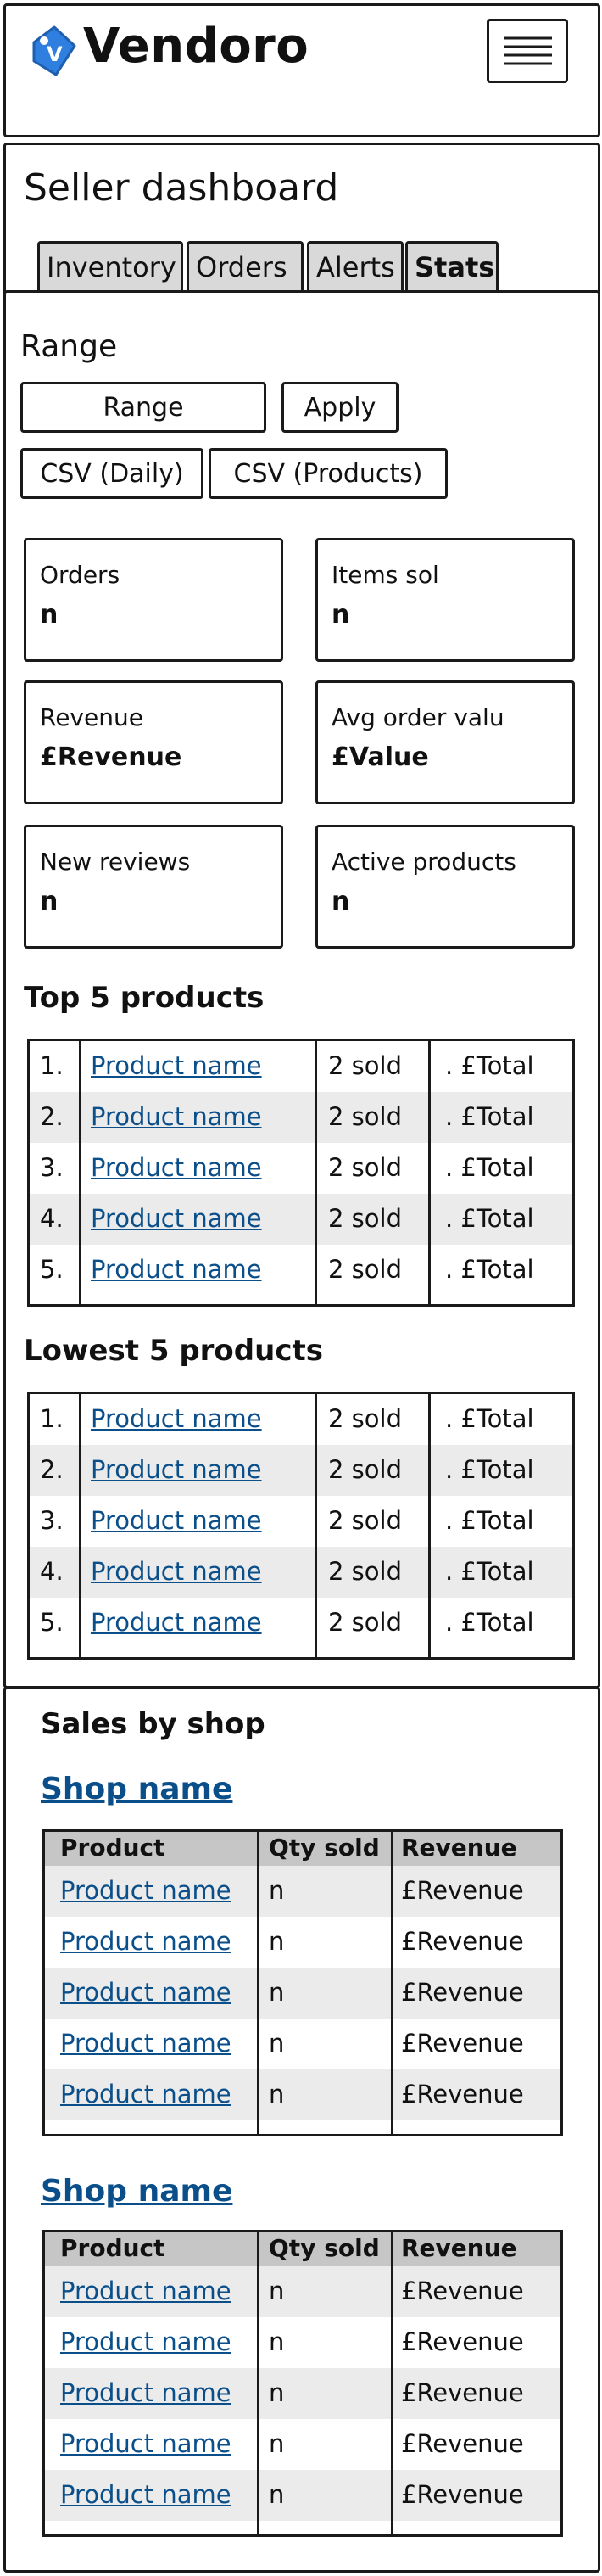 The height and width of the screenshot is (2576, 602). Describe the element at coordinates (245, 265) in the screenshot. I see `tab-orders: Orders` at that location.